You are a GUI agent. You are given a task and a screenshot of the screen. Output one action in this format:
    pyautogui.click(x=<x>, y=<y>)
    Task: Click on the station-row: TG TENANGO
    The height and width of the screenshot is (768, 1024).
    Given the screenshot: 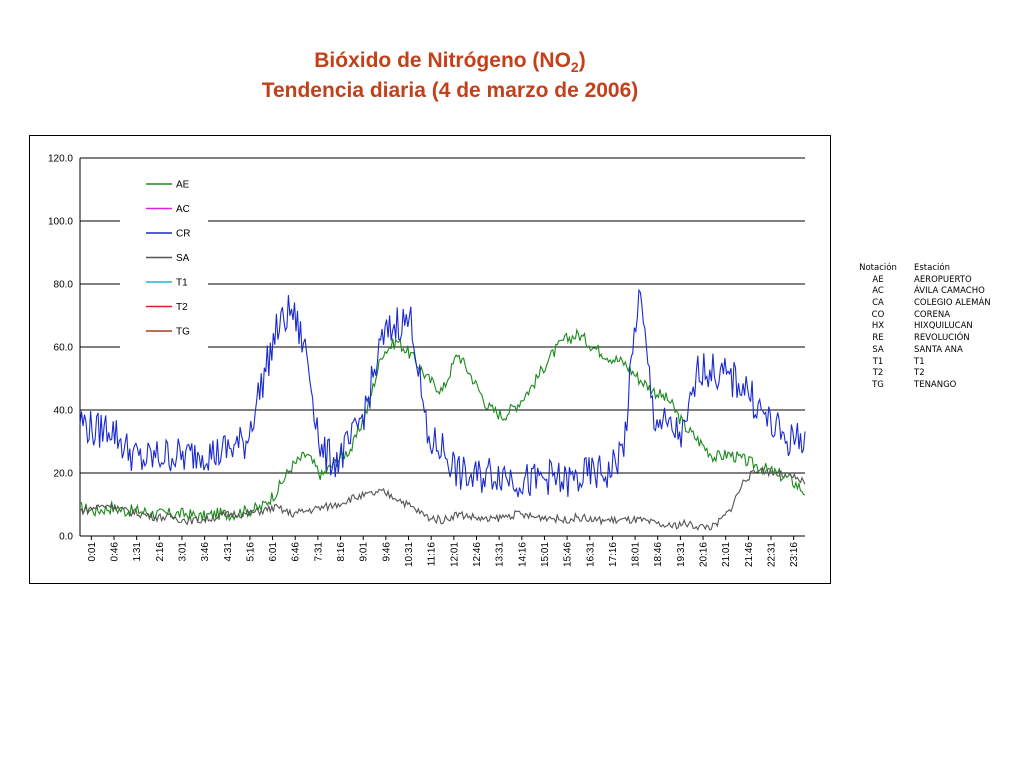 What is the action you would take?
    pyautogui.click(x=932, y=386)
    